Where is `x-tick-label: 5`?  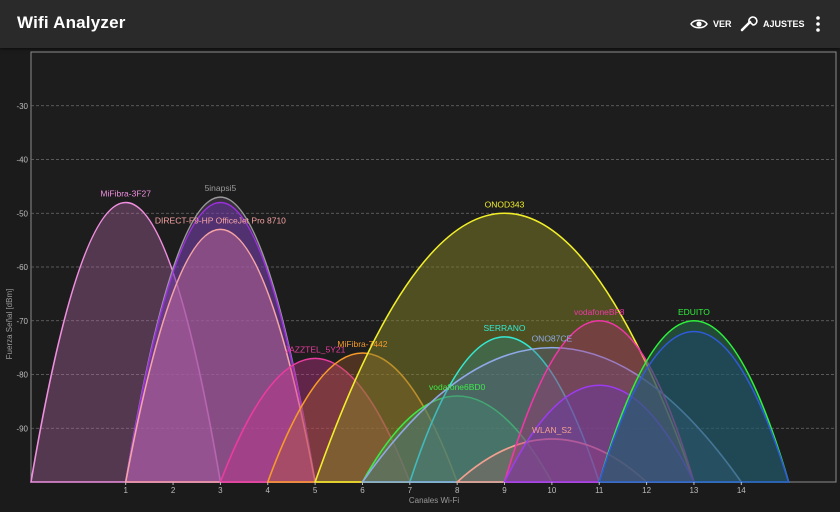 x-tick-label: 5 is located at coordinates (315, 490).